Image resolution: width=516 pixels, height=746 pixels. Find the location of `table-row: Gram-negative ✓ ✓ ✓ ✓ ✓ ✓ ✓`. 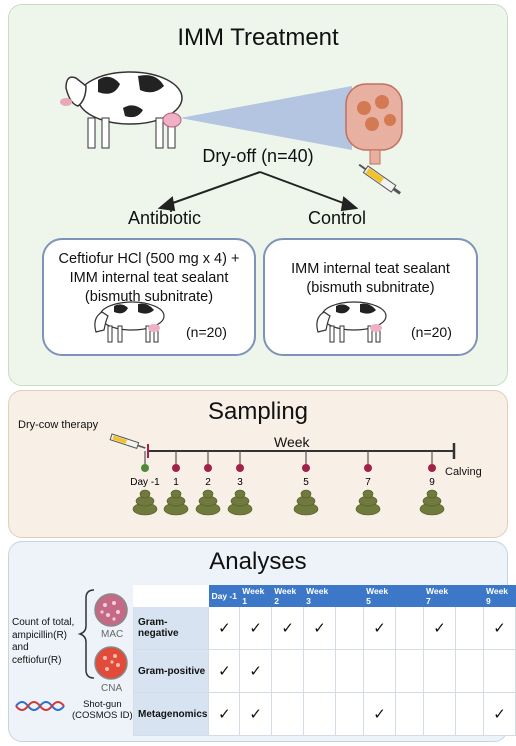

table-row: Gram-negative ✓ ✓ ✓ ✓ ✓ ✓ ✓ is located at coordinates (324, 628).